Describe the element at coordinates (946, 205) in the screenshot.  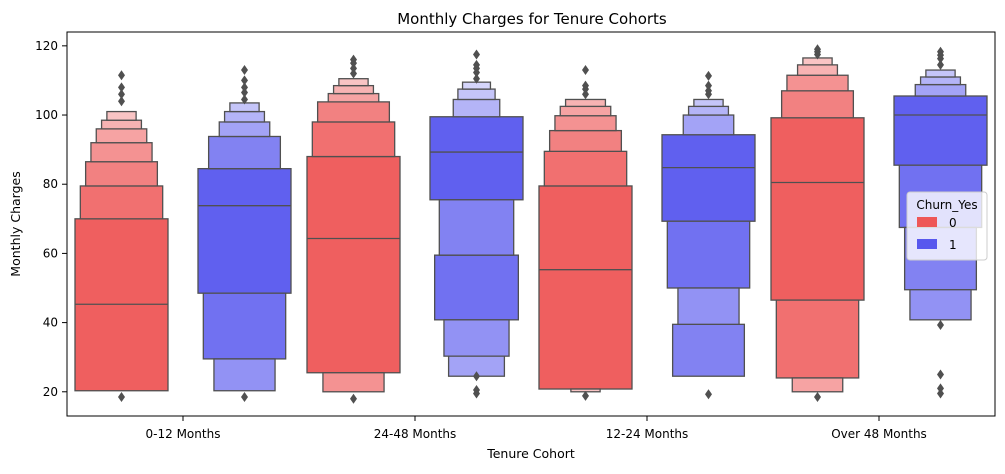
I see `legend-title: Churn_Yes` at that location.